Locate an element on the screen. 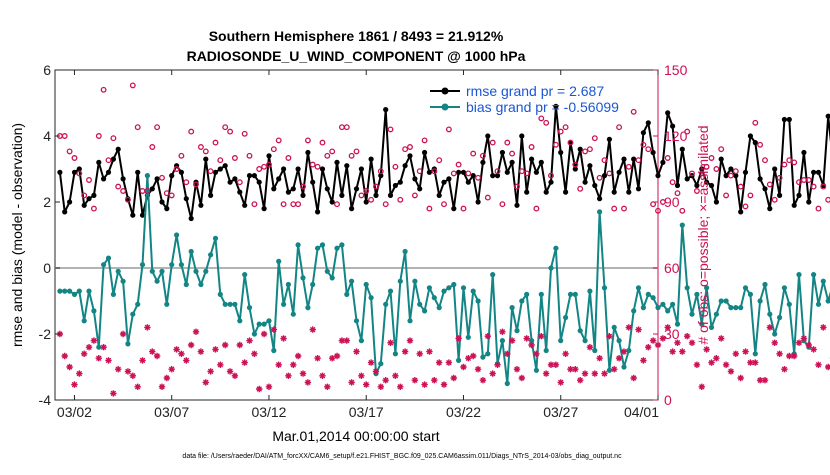 The height and width of the screenshot is (475, 830). x-axis-label: Mar.01,2014 00:00:00 start is located at coordinates (355, 436).